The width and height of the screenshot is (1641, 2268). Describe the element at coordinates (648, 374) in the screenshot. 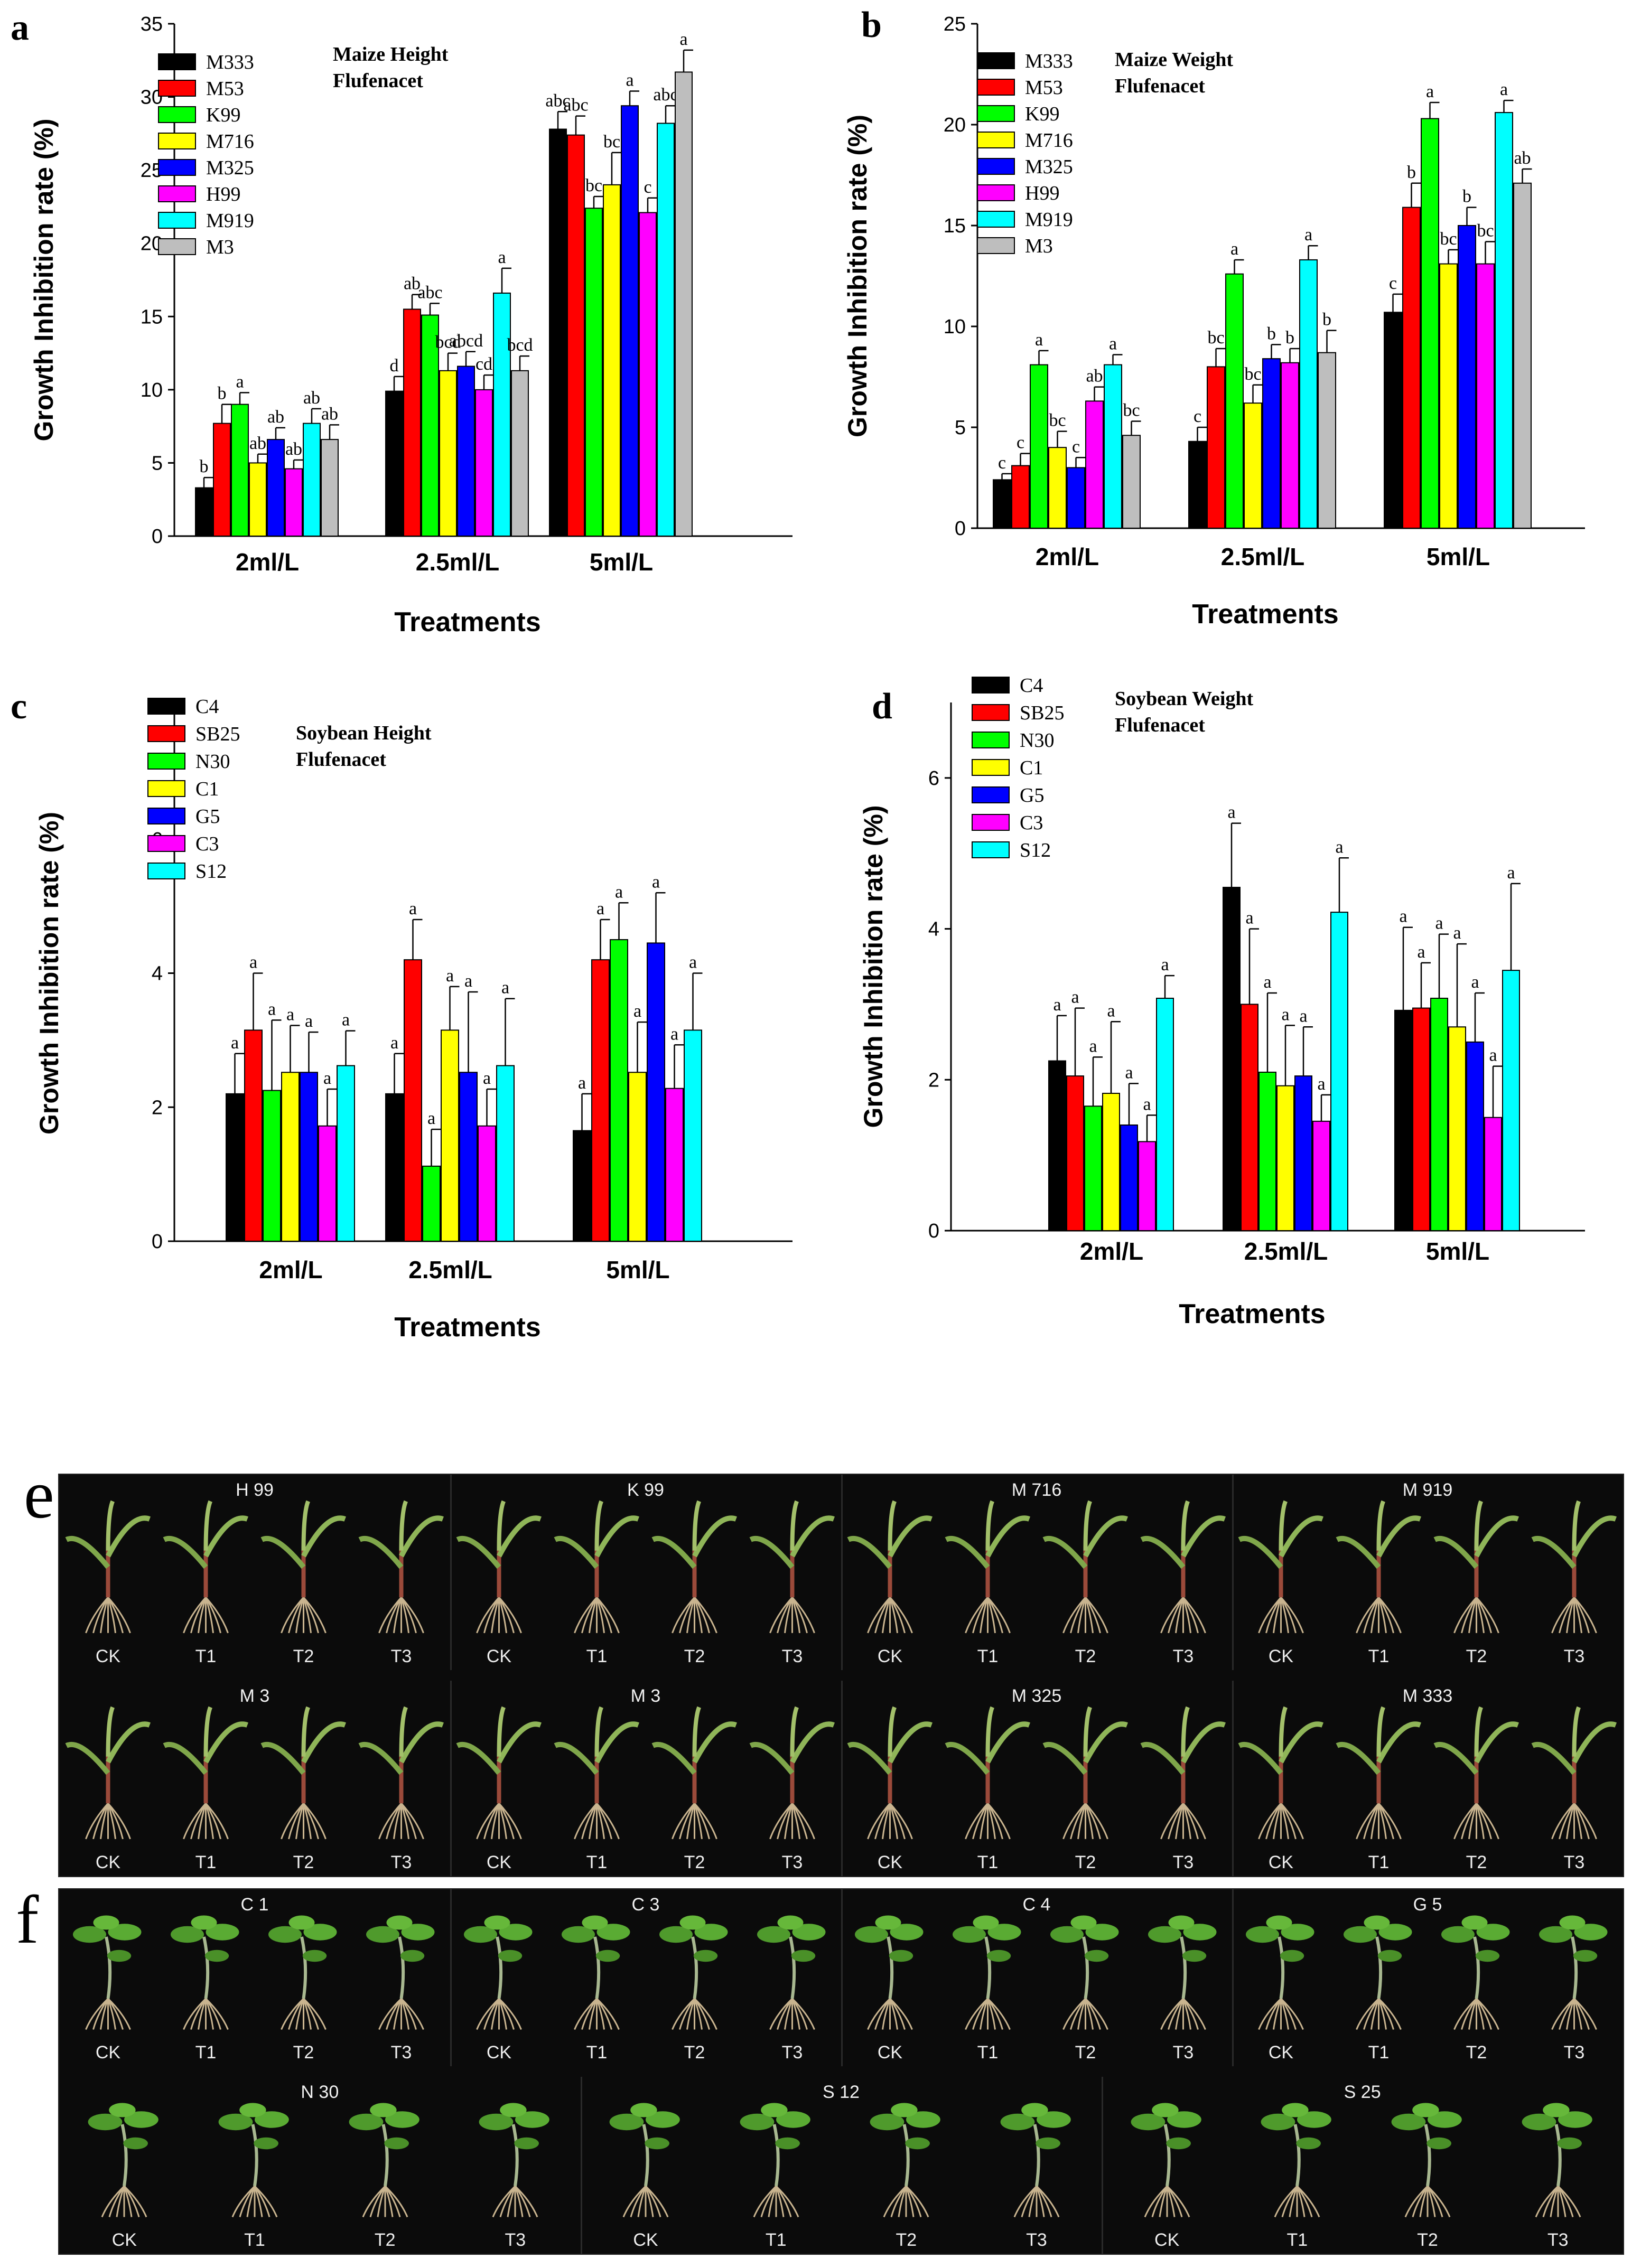

I see `bar-H99-5ml/L` at that location.